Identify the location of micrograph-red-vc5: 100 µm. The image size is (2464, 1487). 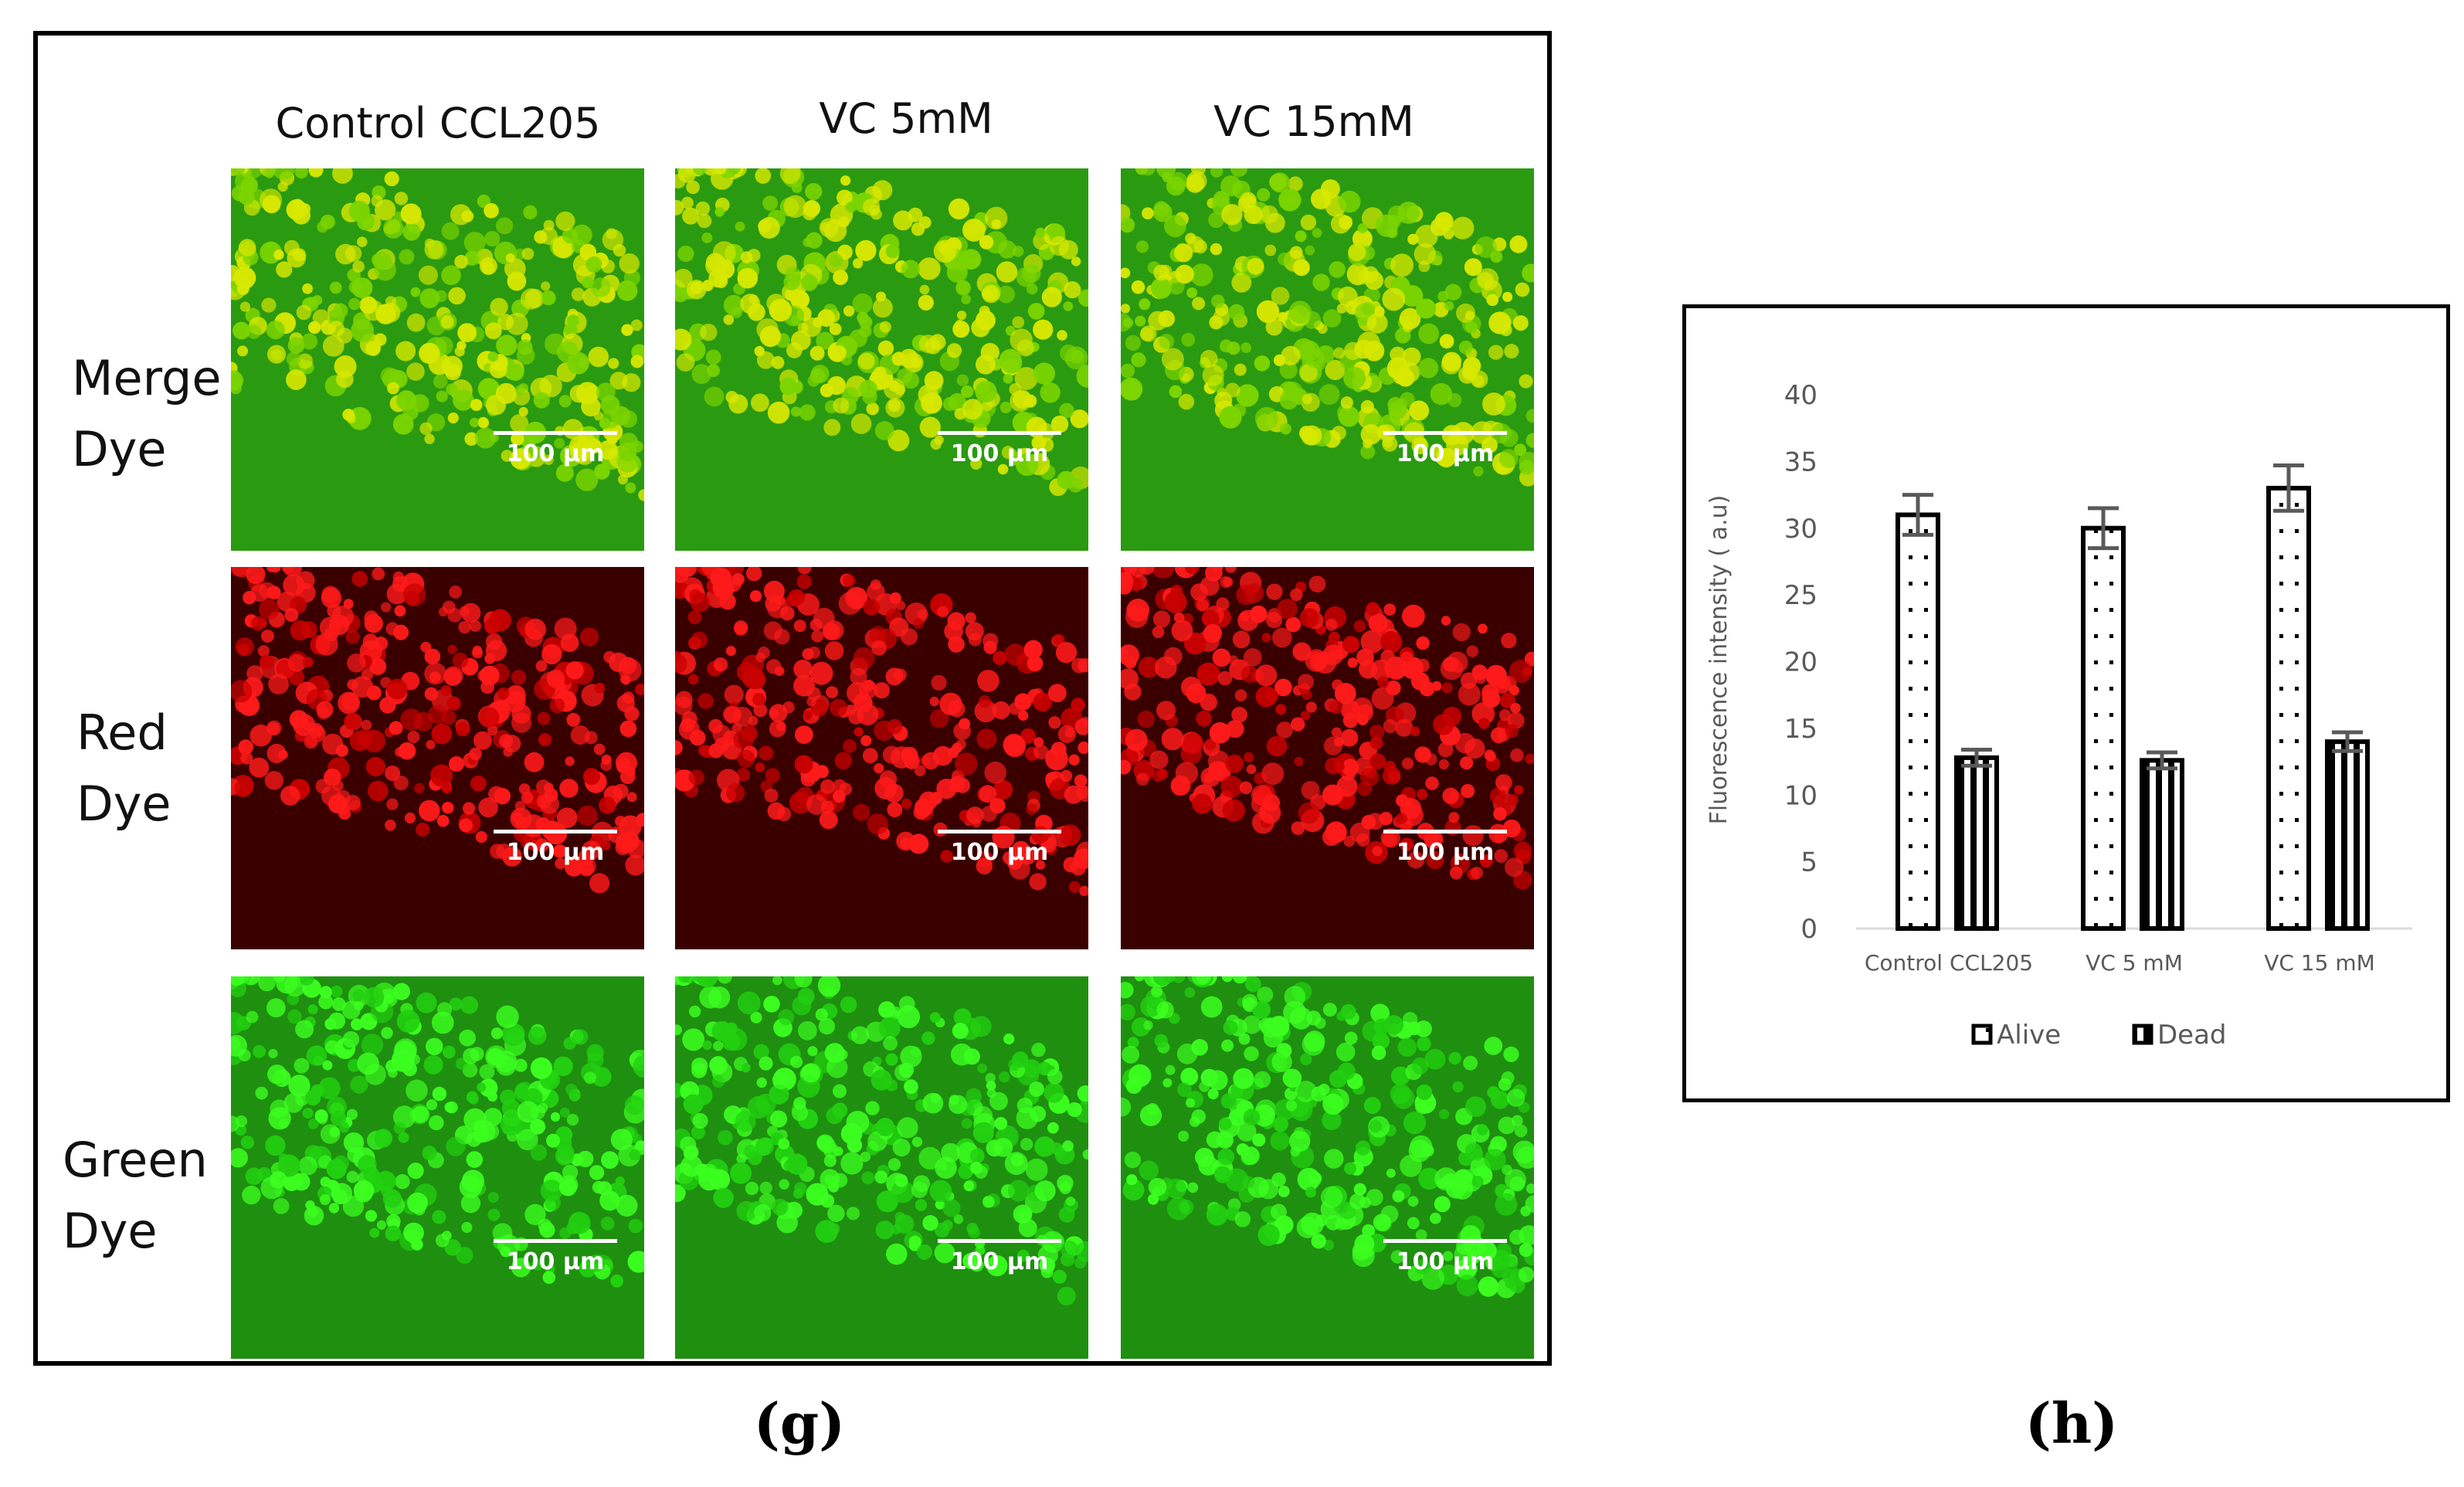
(882, 758).